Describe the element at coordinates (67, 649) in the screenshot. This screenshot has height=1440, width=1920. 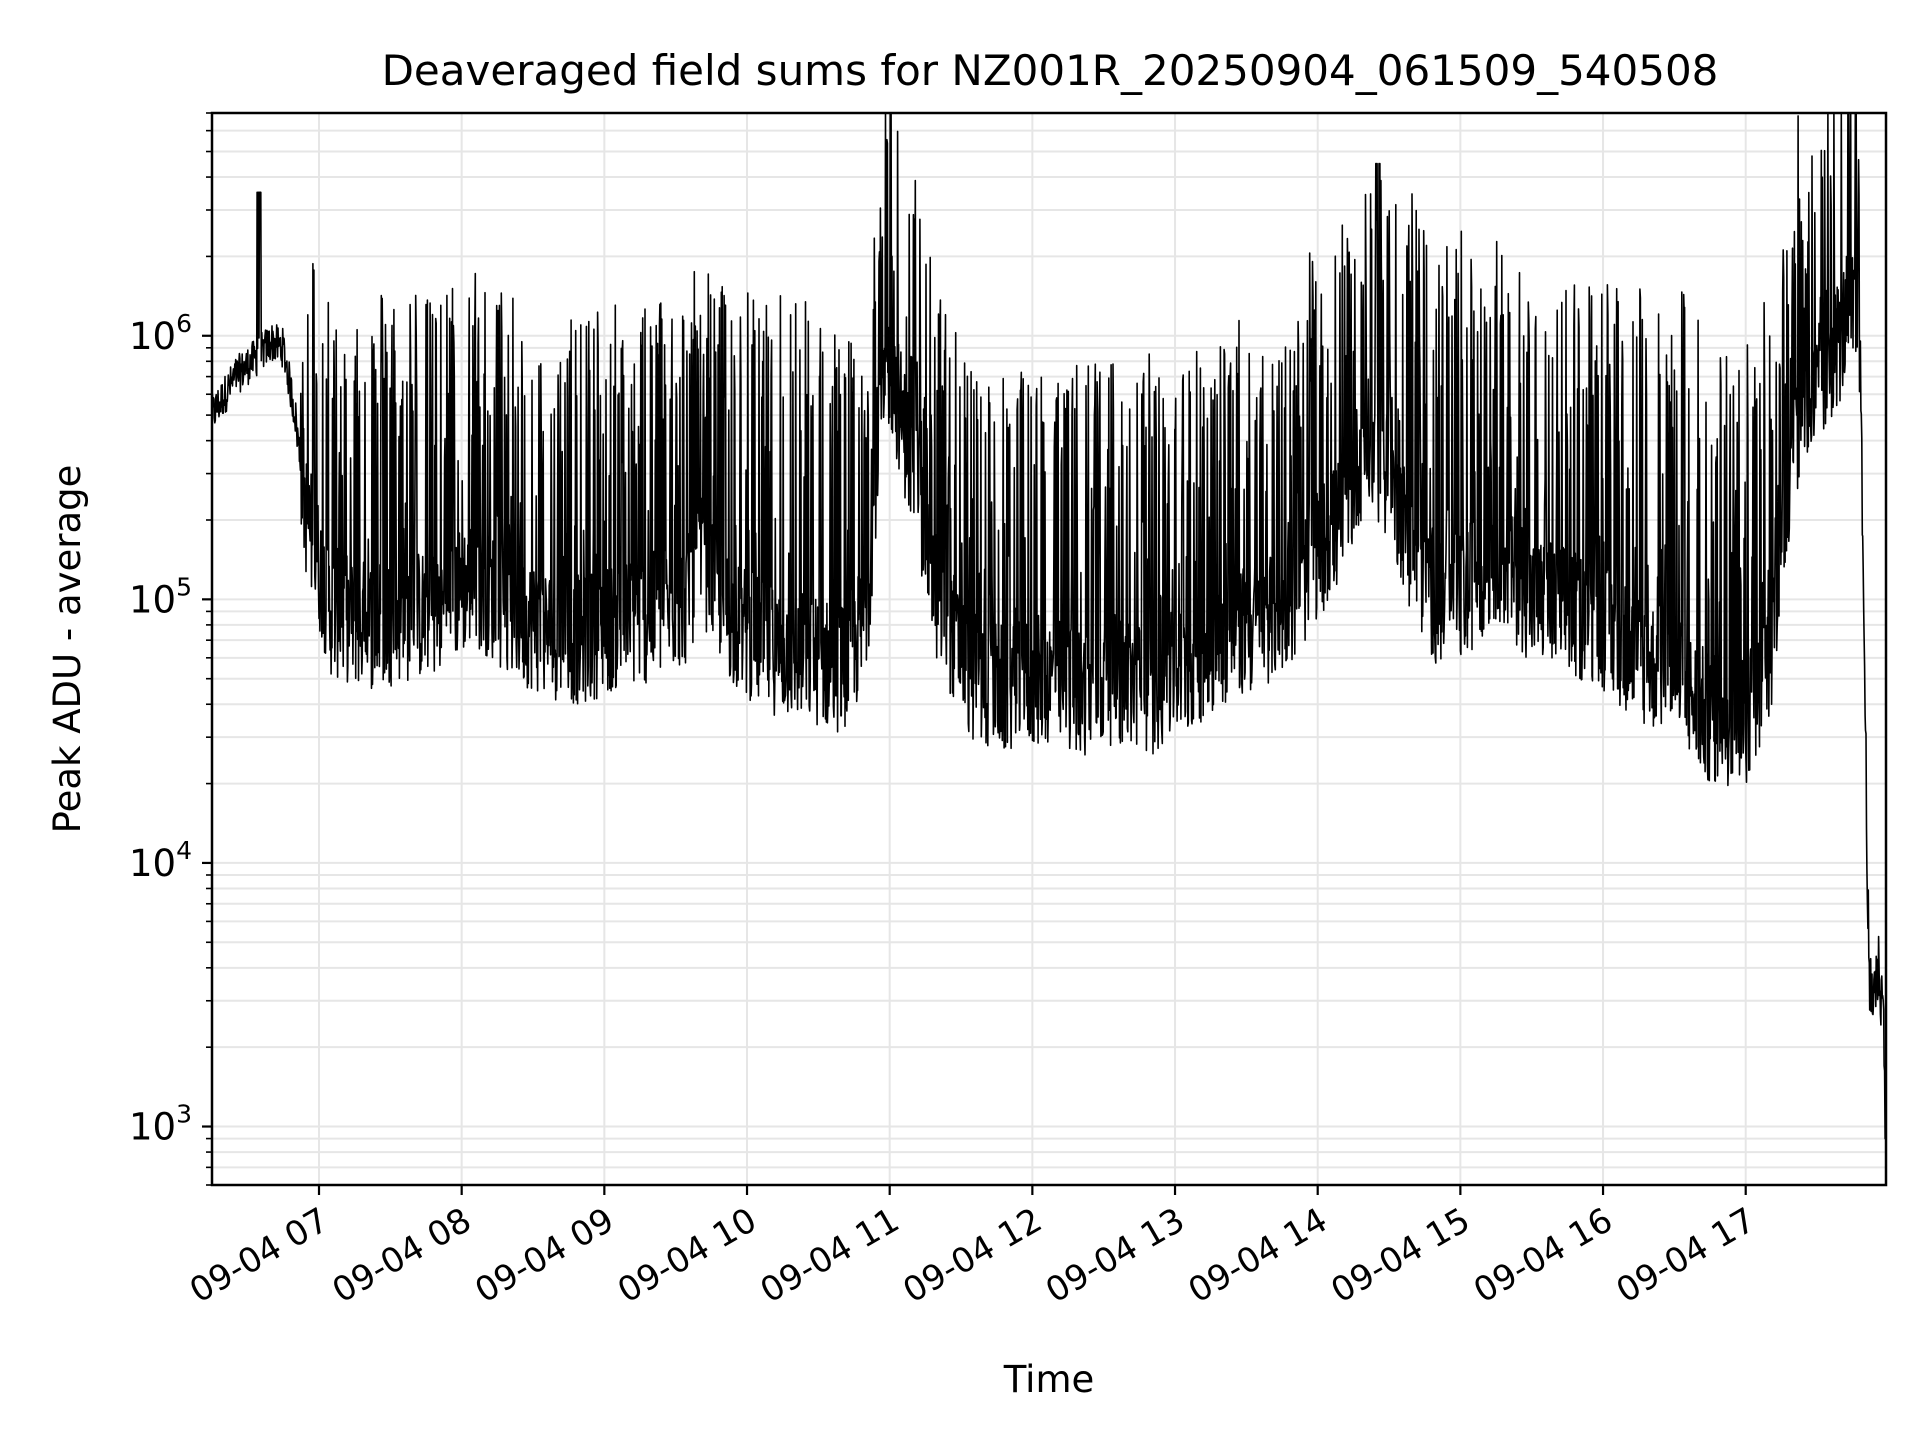
I see `y-axis-label: Peak ADU - average` at that location.